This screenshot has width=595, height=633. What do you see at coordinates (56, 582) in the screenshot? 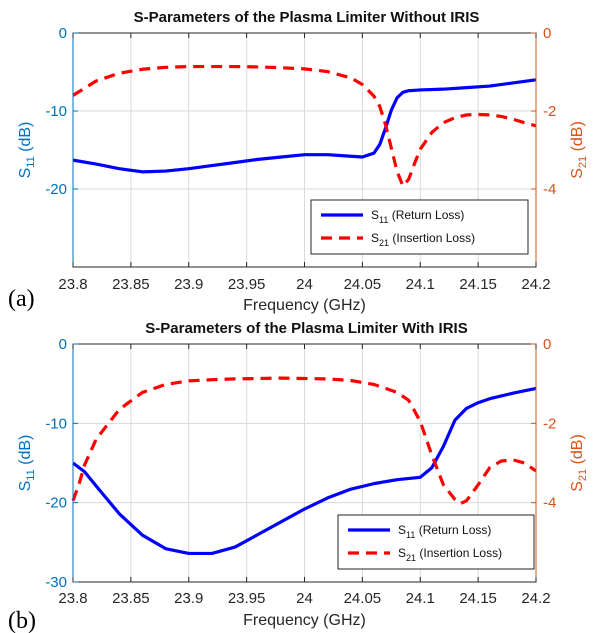
I see `y-left-tick-label: -30` at bounding box center [56, 582].